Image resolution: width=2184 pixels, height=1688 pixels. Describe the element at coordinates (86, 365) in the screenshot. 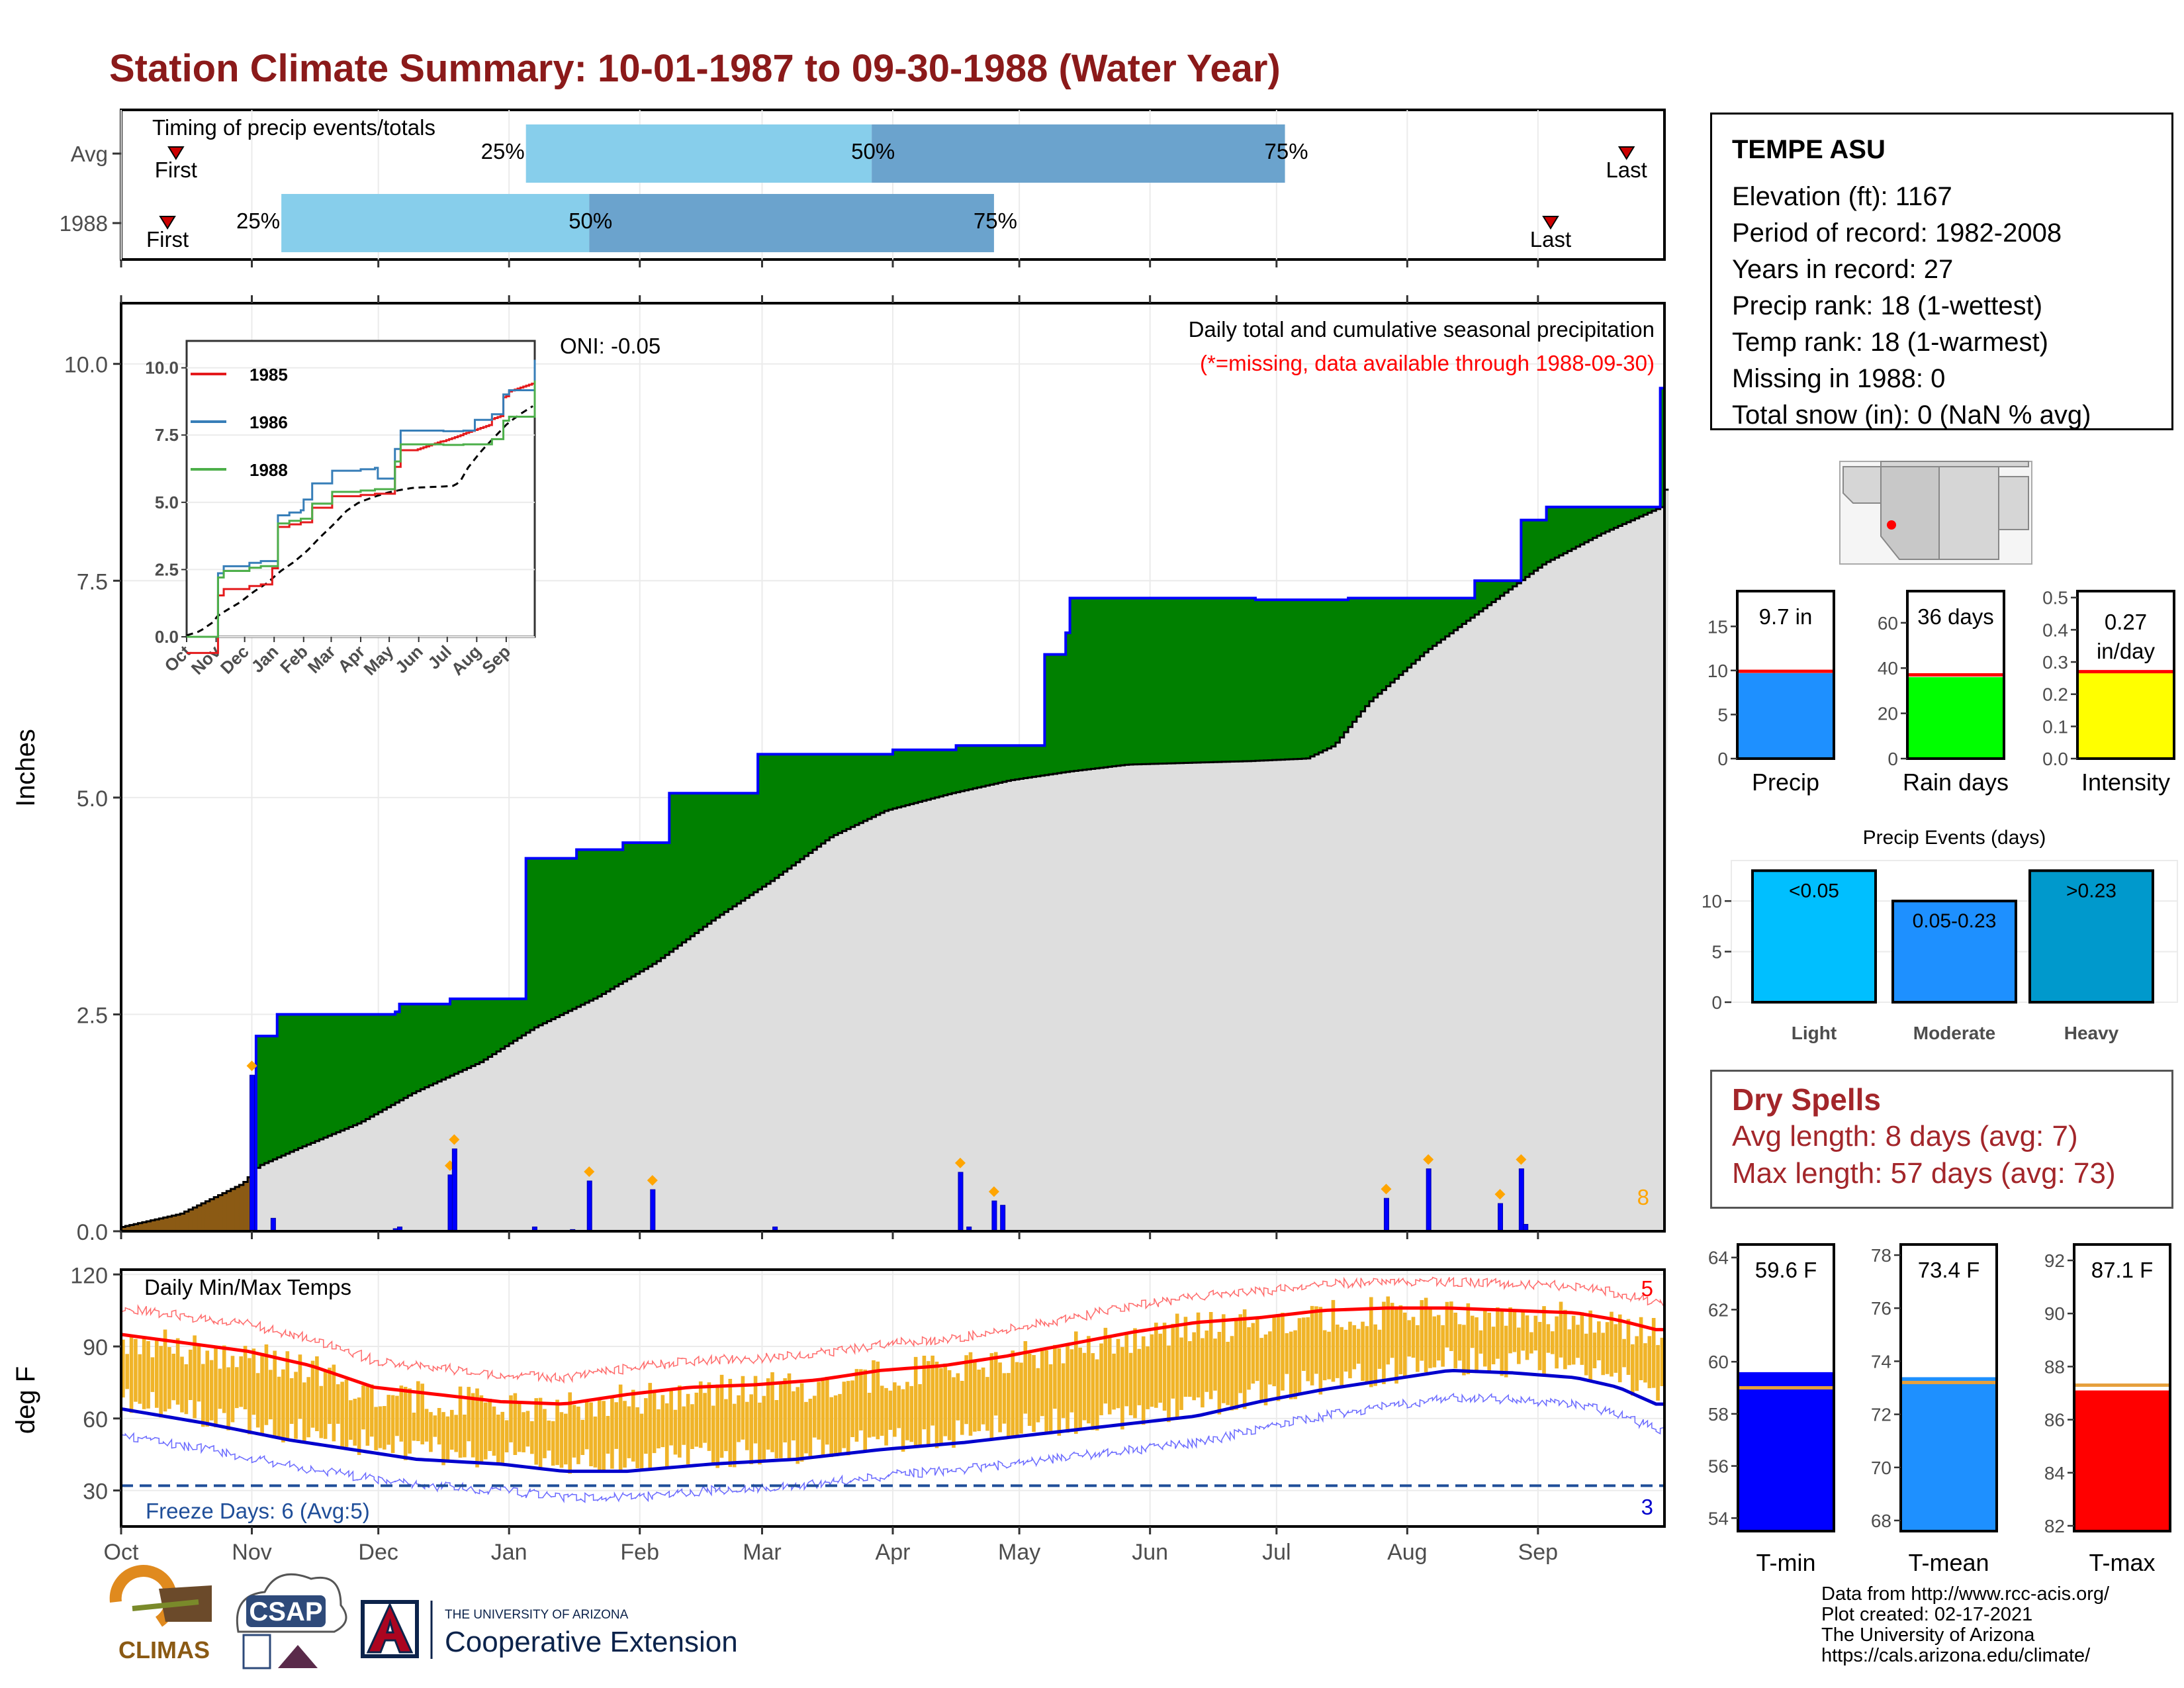

I see `precip-y-tick-label: 10.0` at that location.